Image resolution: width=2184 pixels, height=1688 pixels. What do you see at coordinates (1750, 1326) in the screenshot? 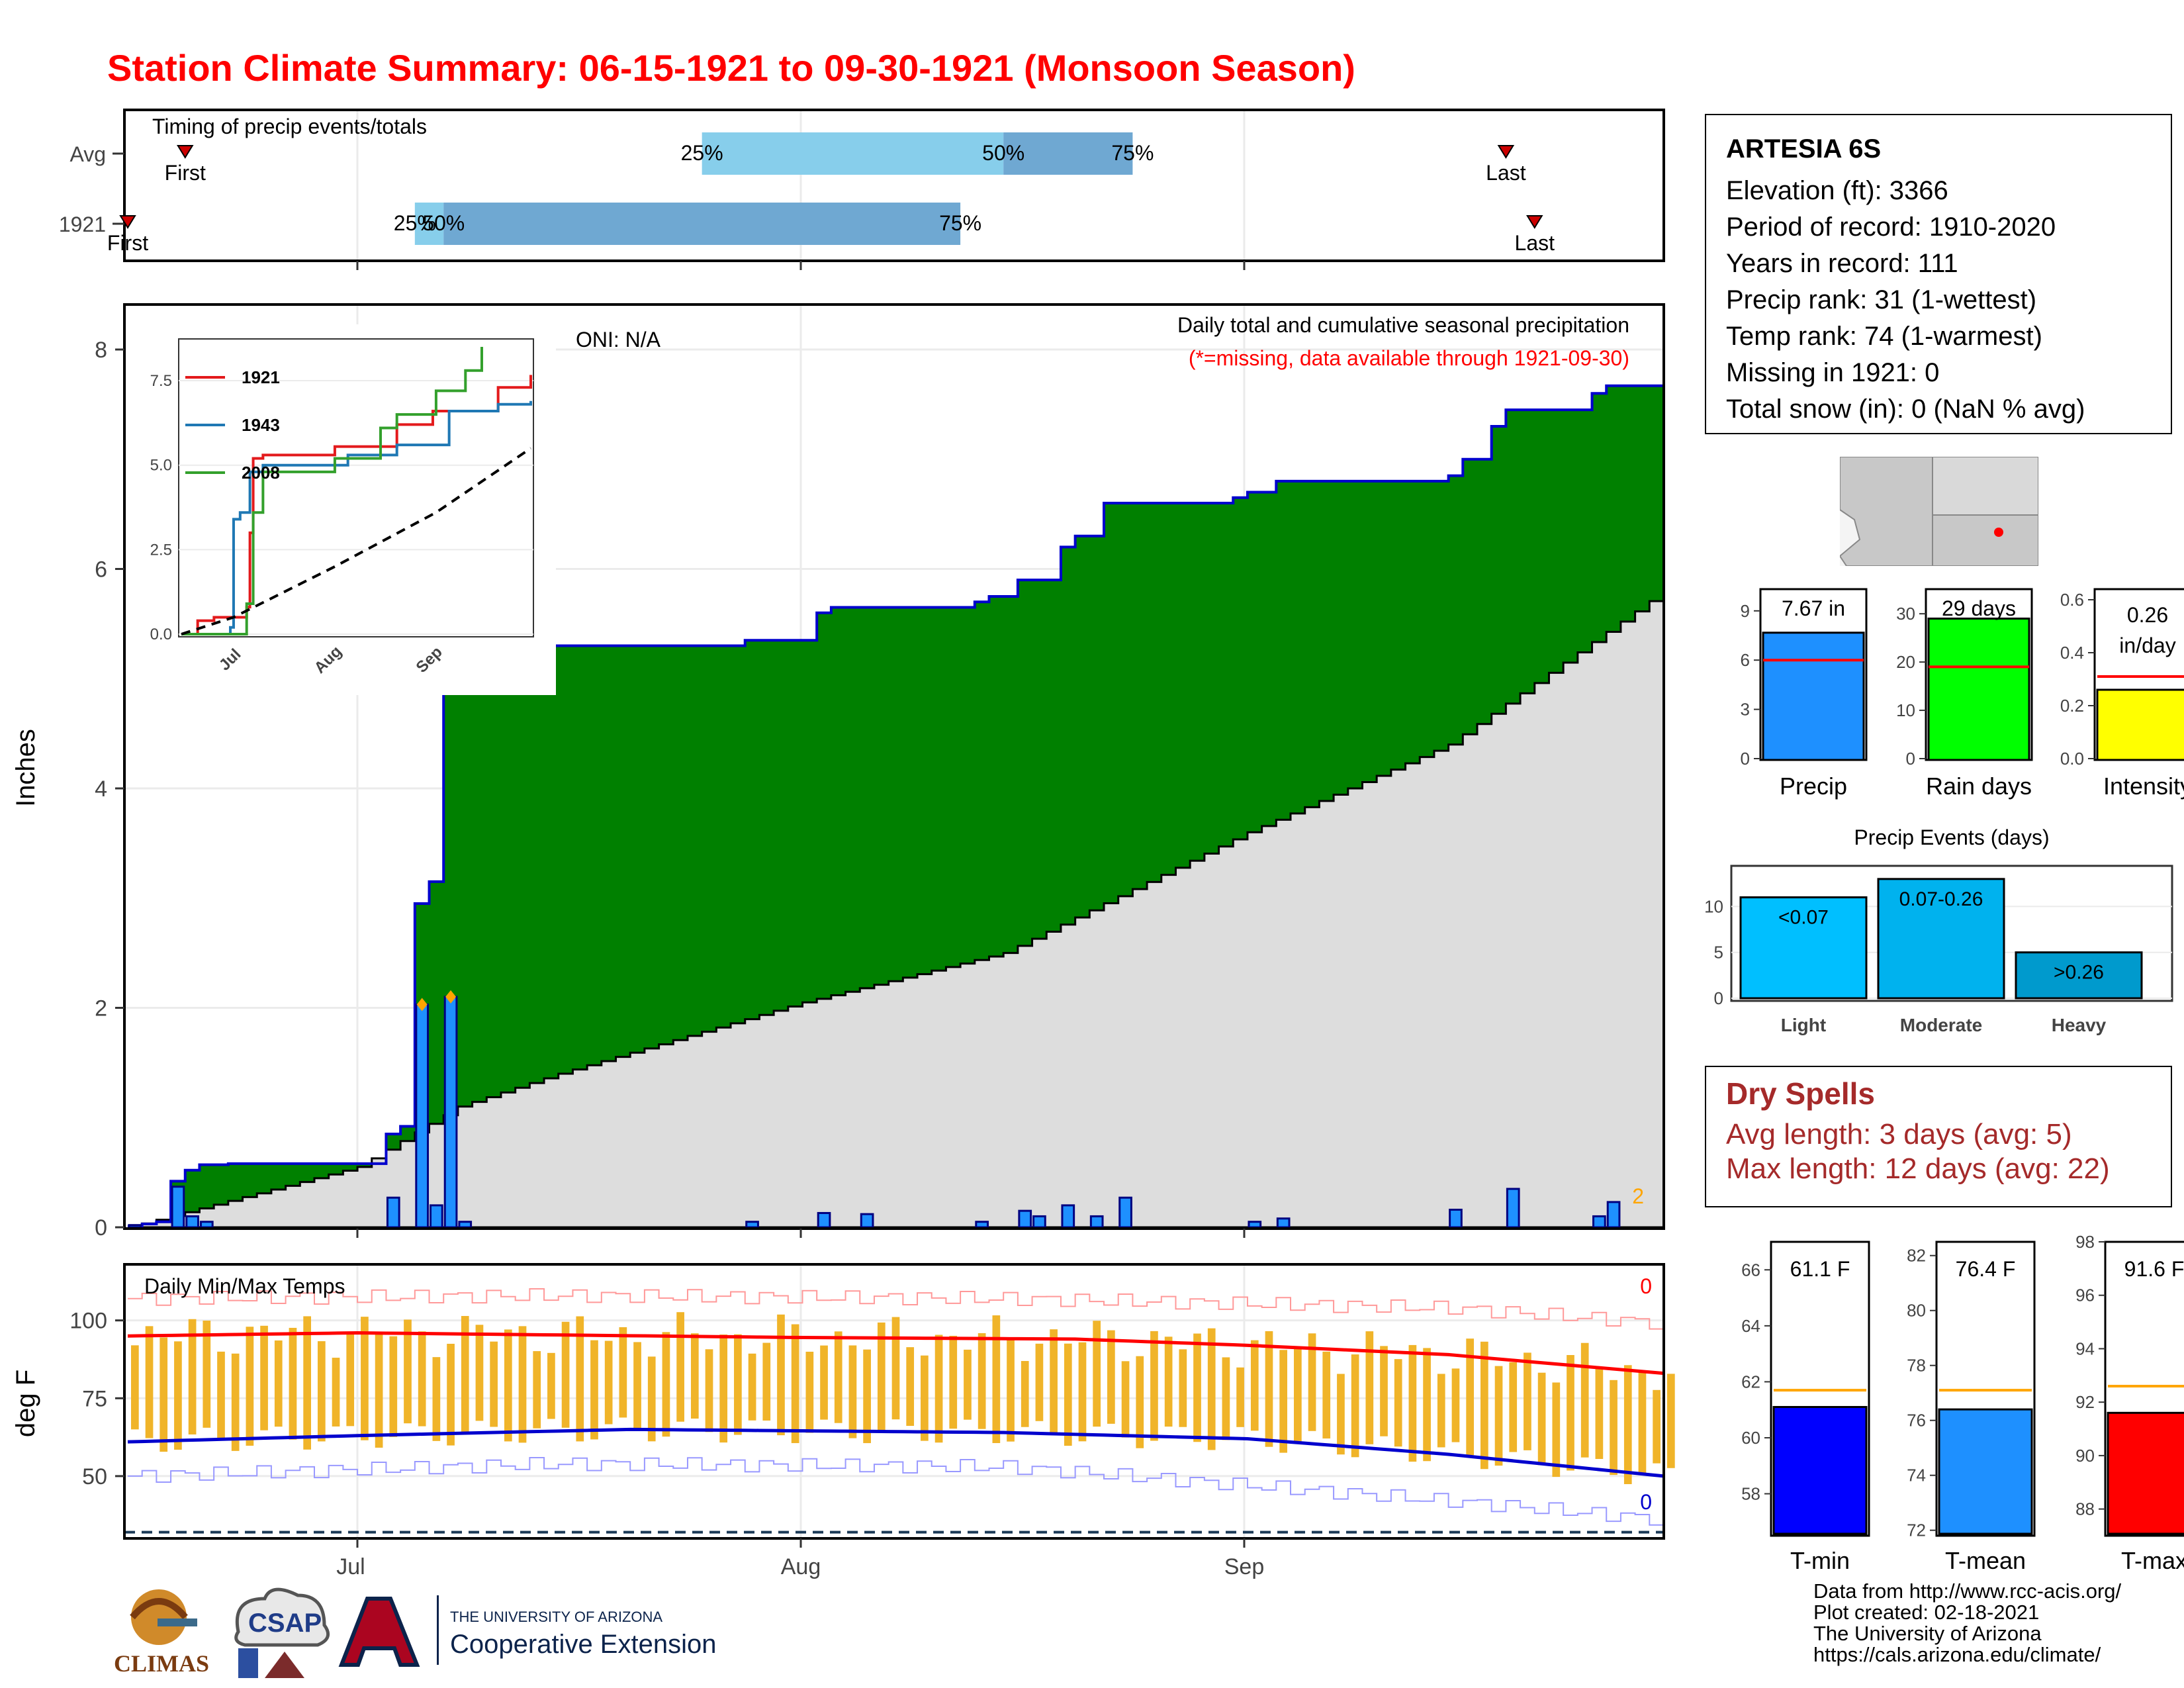
I see `tsumm-y-tick: 64` at bounding box center [1750, 1326].